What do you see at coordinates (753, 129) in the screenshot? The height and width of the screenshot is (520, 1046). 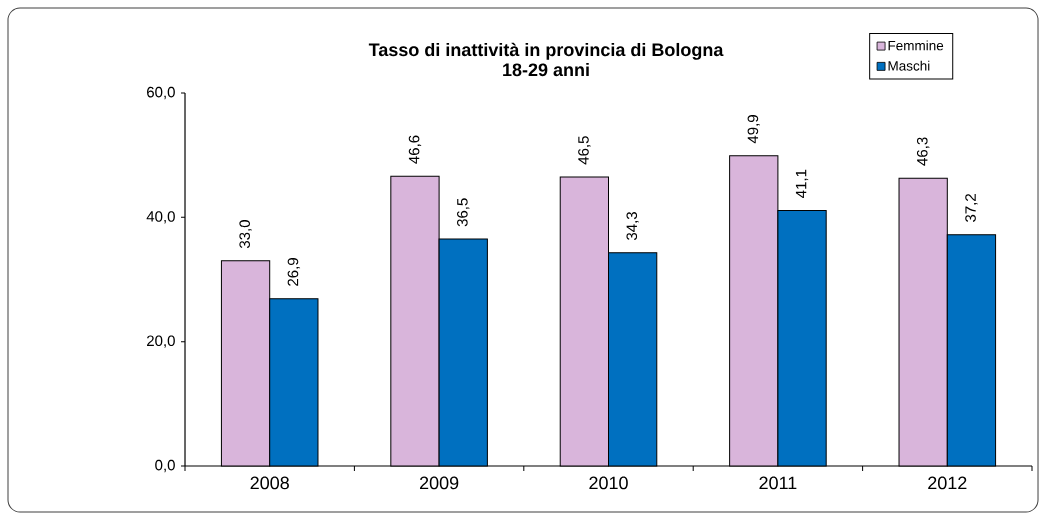 I see `data-label: 49,9` at bounding box center [753, 129].